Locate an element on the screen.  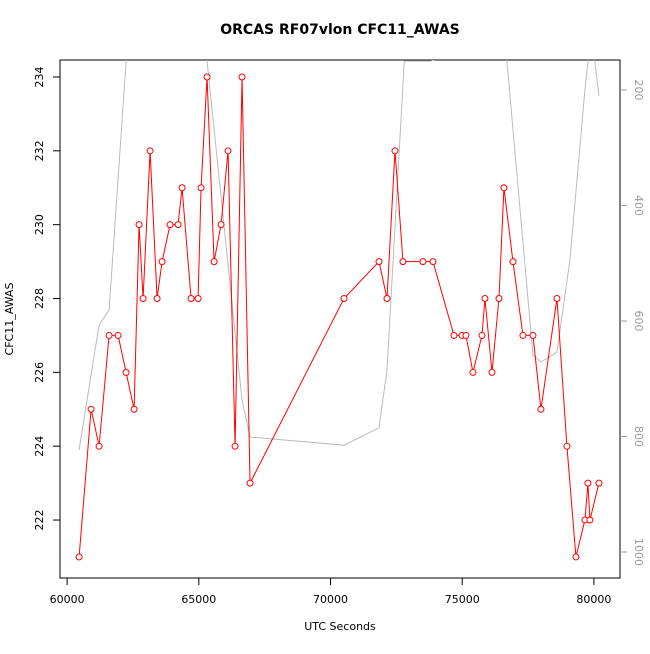
x-tick-label: 75000 is located at coordinates (462, 599).